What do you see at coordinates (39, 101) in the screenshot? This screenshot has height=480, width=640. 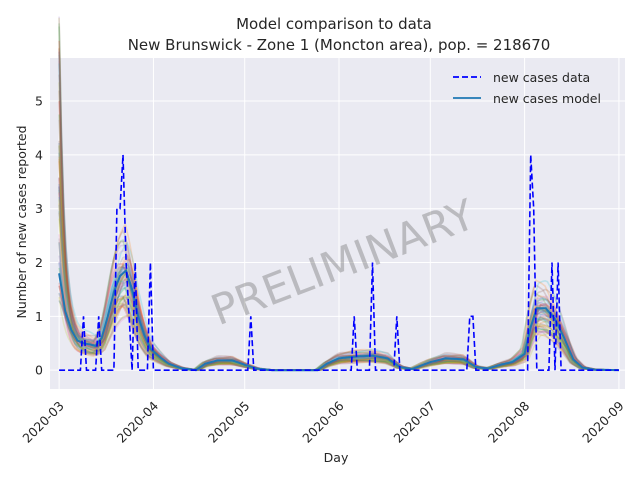 I see `y-tick-label: 5` at bounding box center [39, 101].